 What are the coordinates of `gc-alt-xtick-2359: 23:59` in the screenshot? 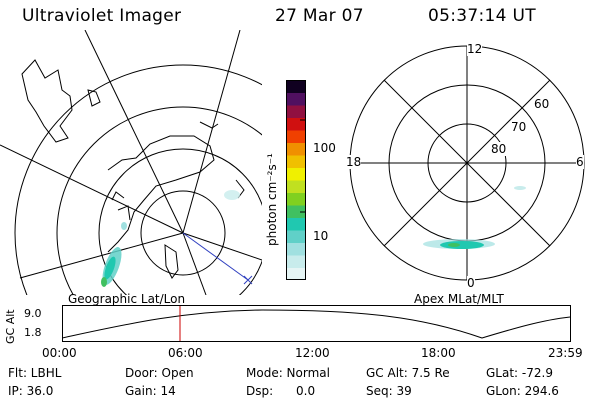 It's located at (565, 353).